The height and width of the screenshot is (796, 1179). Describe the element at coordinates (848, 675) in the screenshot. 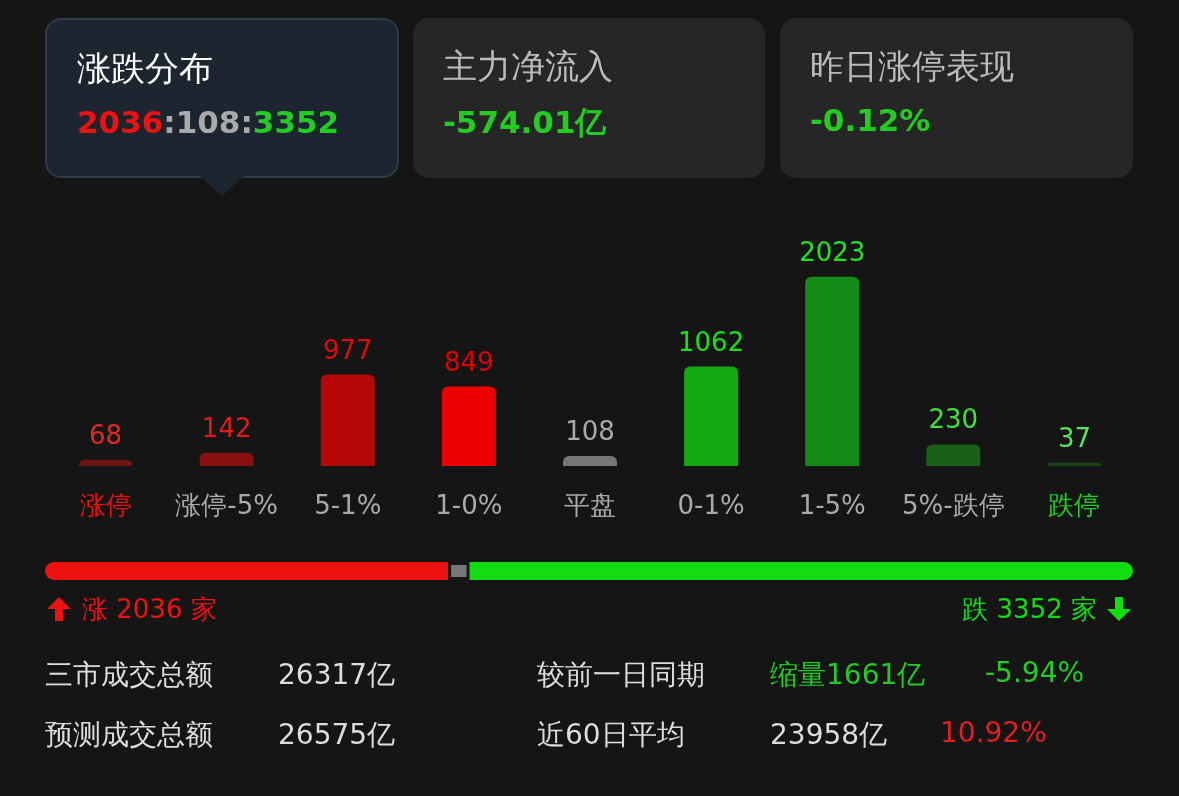

I see `text: 缩量1661亿` at that location.